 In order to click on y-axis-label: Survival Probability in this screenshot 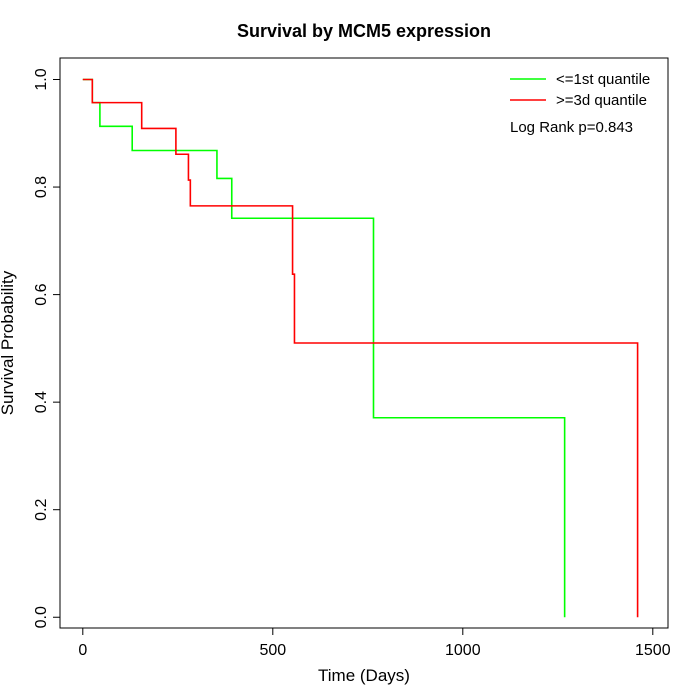, I will do `click(8, 342)`.